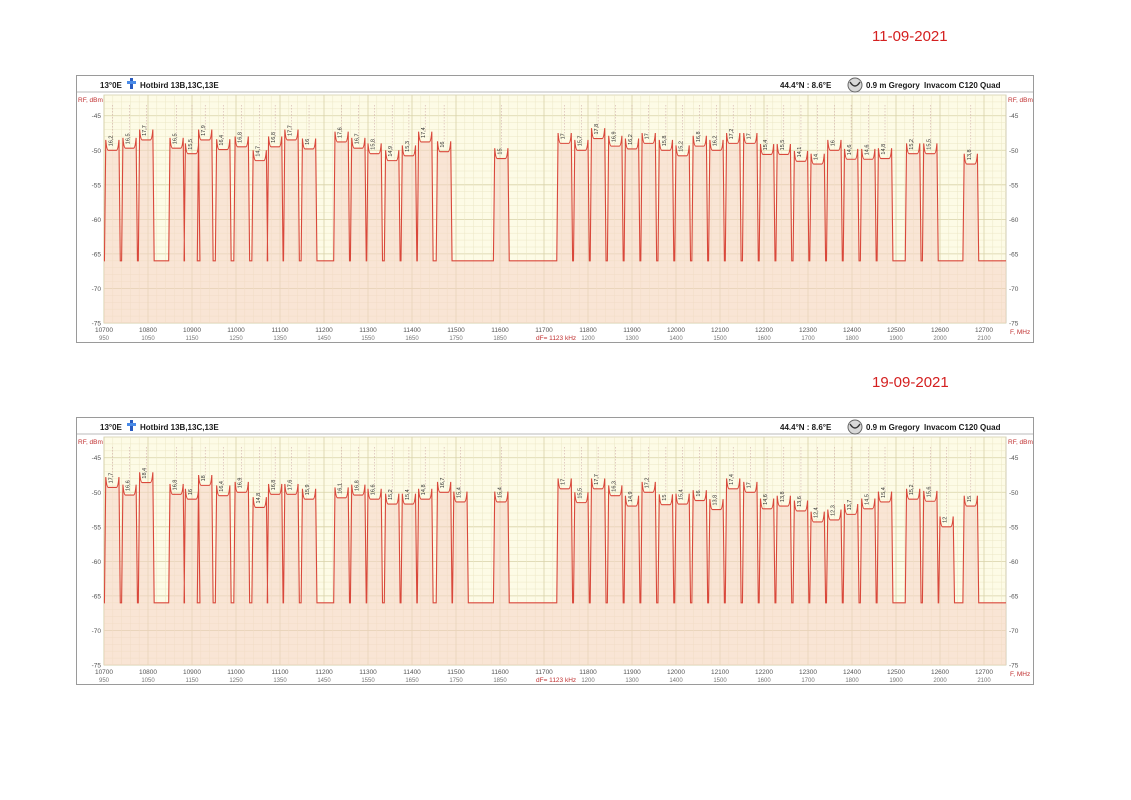 This screenshot has width=1131, height=800. I want to click on carrier-cn-label: 15, so click(970, 499).